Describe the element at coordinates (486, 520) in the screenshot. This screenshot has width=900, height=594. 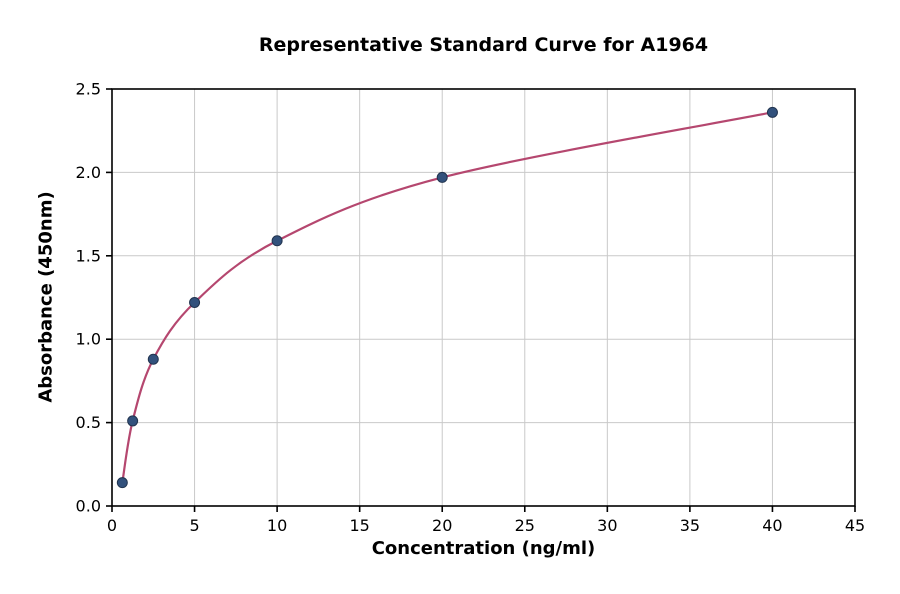
I see `x-ticks: 0 5 10 15 20 25 30 35 40 45` at that location.